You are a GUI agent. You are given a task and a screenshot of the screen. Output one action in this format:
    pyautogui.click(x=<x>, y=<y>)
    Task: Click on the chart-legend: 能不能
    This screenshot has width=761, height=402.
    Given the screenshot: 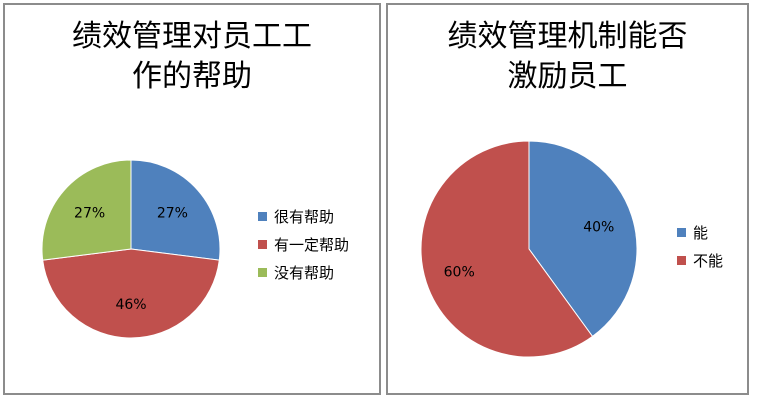 What is the action you would take?
    pyautogui.click(x=700, y=246)
    